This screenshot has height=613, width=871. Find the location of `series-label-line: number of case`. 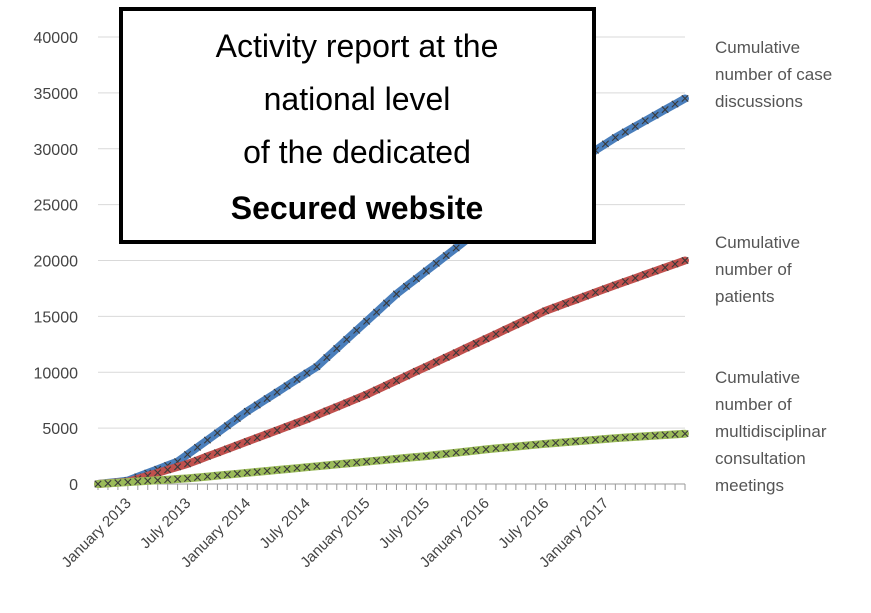

series-label-line: number of case is located at coordinates (773, 74).